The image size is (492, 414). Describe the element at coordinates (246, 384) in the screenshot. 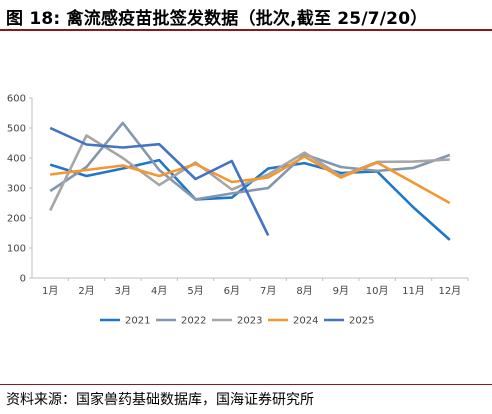

I see `source-divider` at that location.